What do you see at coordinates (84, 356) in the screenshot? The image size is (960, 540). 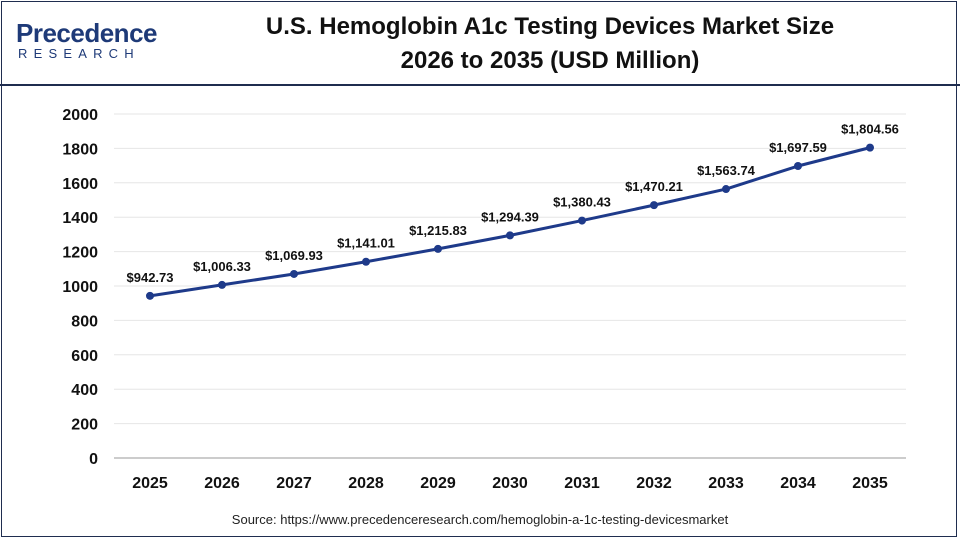 I see `y-tick-label: 600` at bounding box center [84, 356].